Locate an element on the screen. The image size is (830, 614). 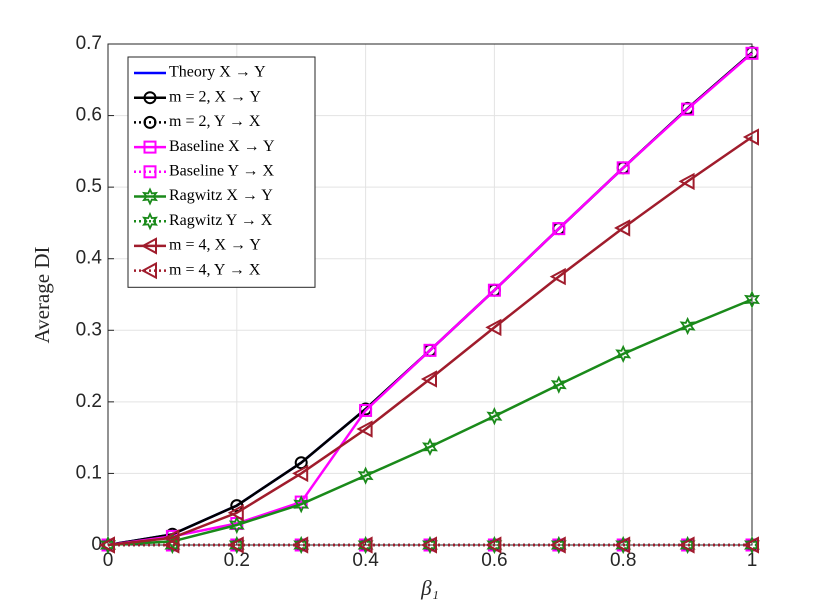
y-tick-label: 0 is located at coordinates (96, 544).